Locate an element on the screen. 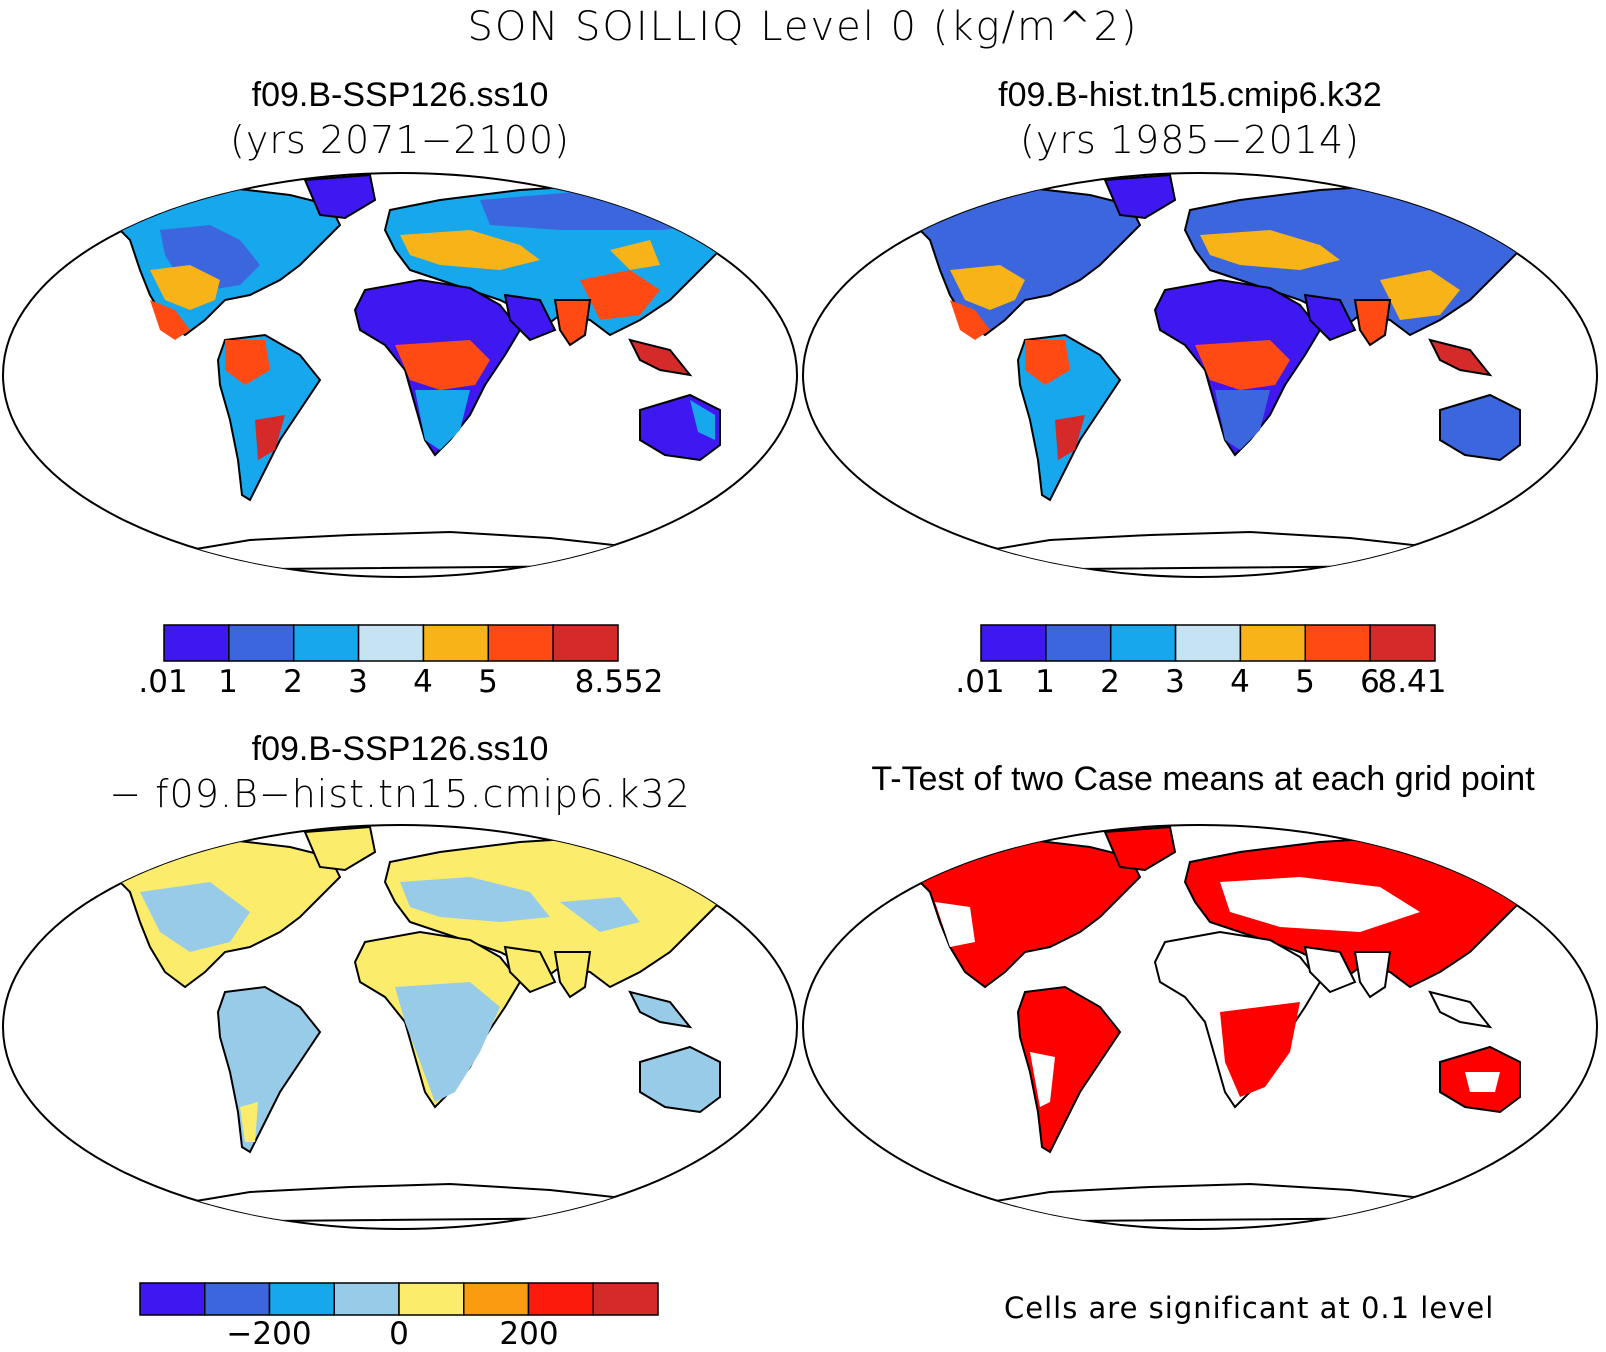 Image resolution: width=1606 pixels, height=1352 pixels. cb2-tick: 4 is located at coordinates (1240, 682).